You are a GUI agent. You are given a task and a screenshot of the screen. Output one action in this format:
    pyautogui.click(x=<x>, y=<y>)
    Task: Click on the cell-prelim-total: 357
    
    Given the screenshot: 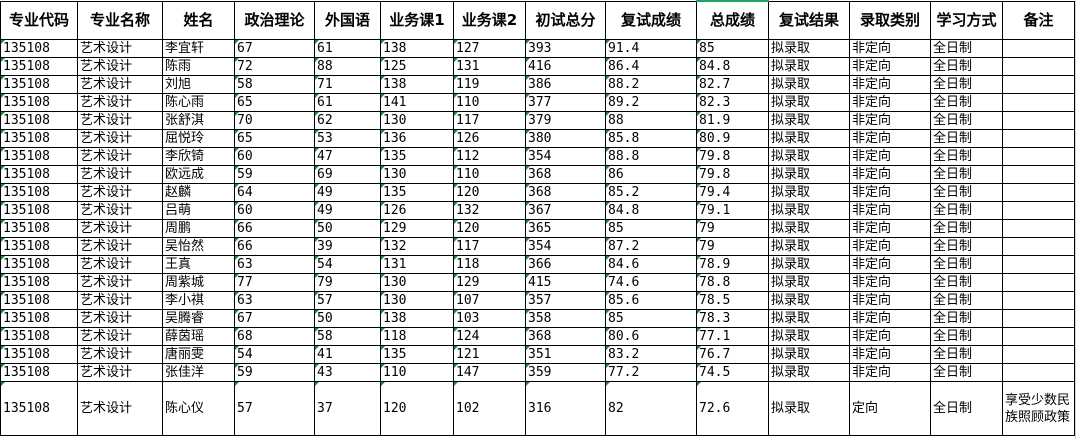 What is the action you would take?
    pyautogui.click(x=565, y=300)
    